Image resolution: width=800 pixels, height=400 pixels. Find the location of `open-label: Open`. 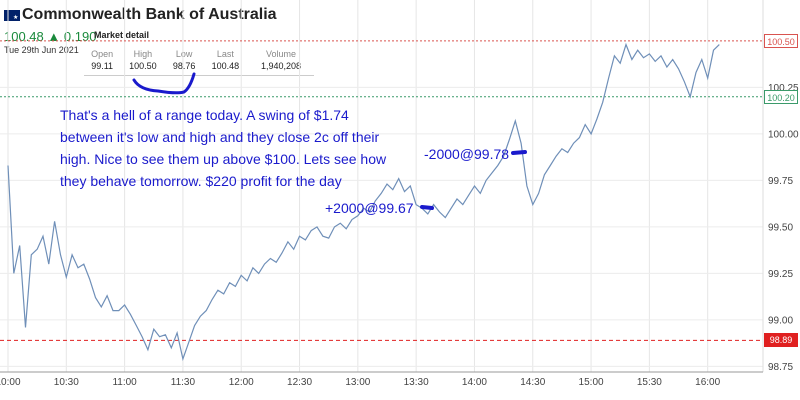

open-label: Open is located at coordinates (102, 54).